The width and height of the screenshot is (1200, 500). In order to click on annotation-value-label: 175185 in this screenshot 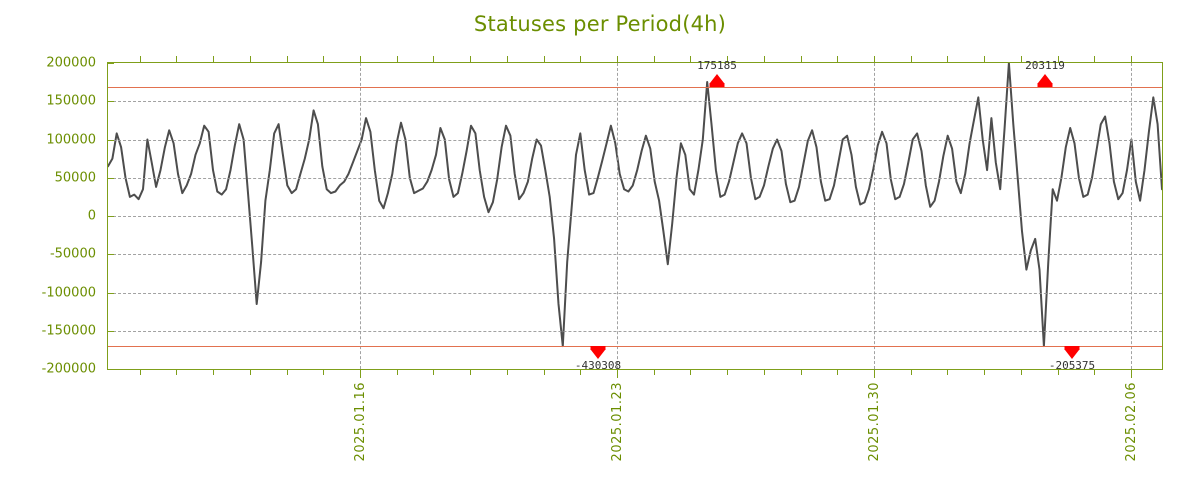, I will do `click(717, 66)`.